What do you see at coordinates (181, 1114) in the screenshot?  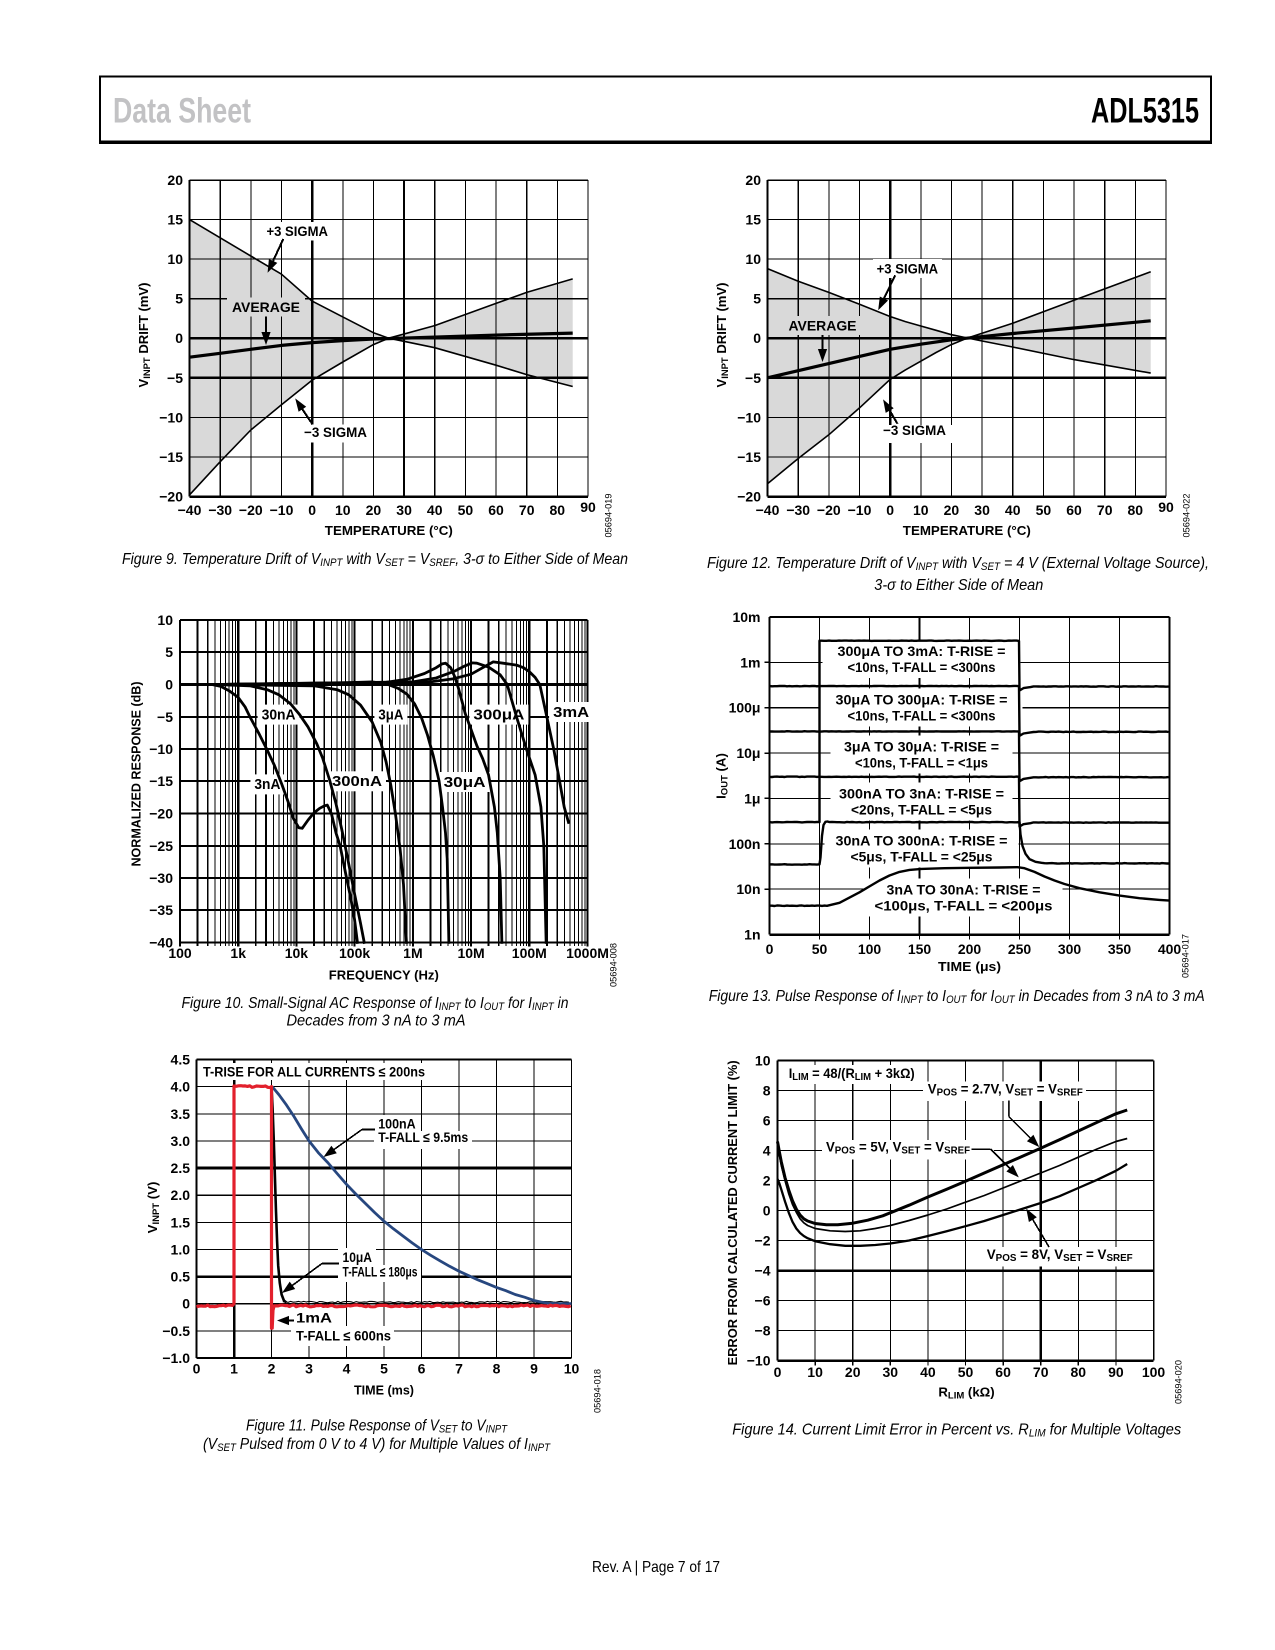 I see `svg-text: 3.5` at bounding box center [181, 1114].